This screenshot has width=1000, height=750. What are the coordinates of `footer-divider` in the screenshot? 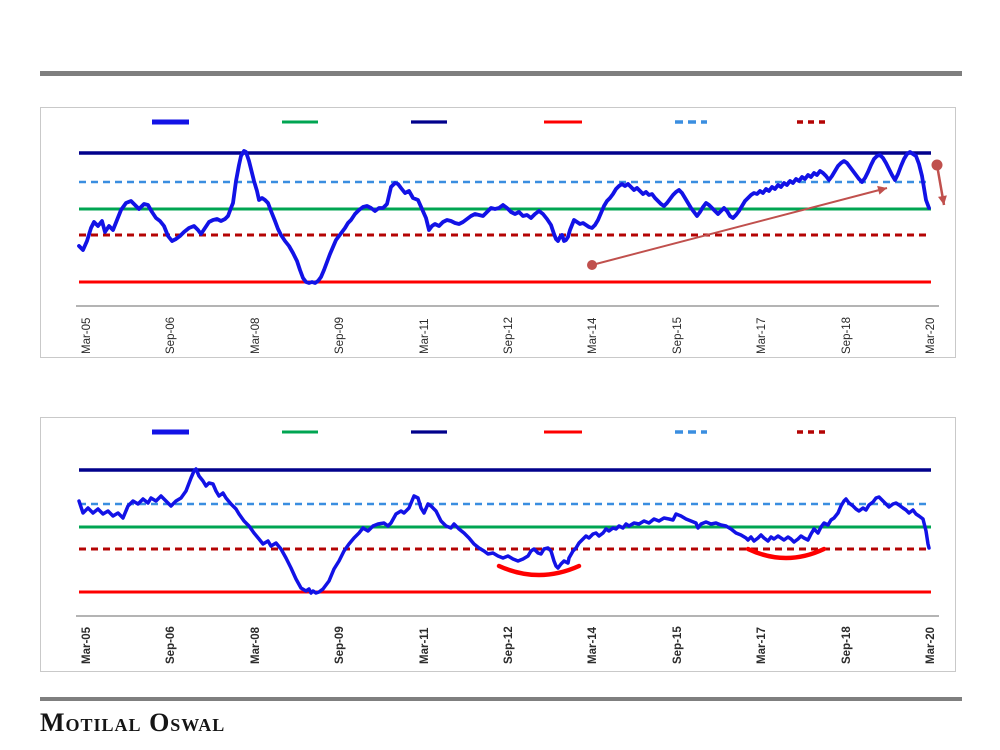 It's located at (501, 699).